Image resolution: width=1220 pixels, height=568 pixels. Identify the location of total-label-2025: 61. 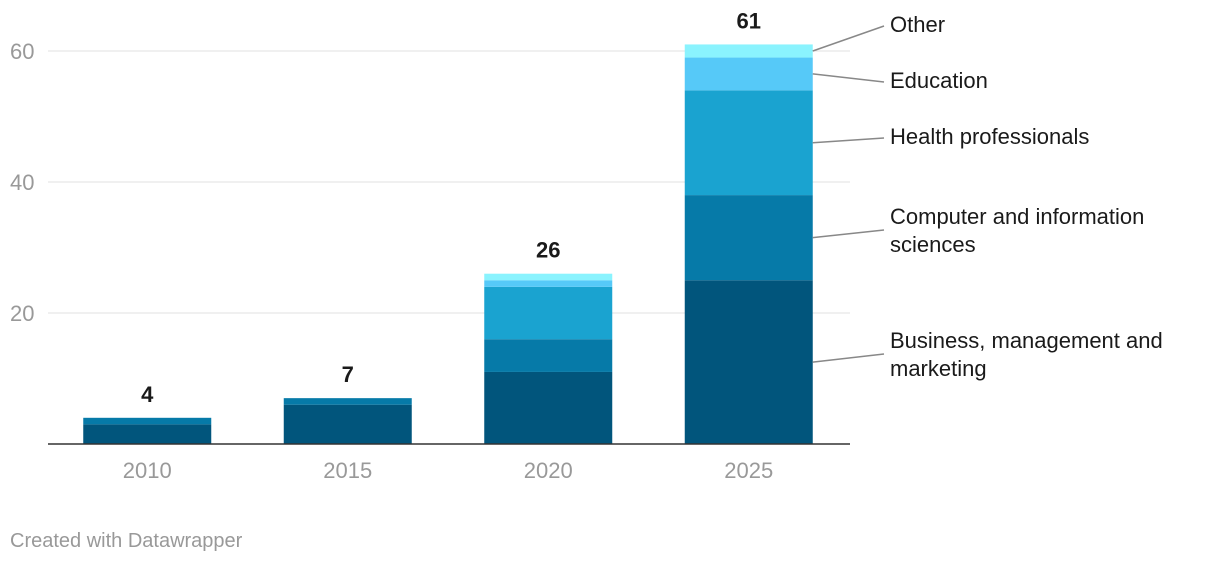
(749, 20).